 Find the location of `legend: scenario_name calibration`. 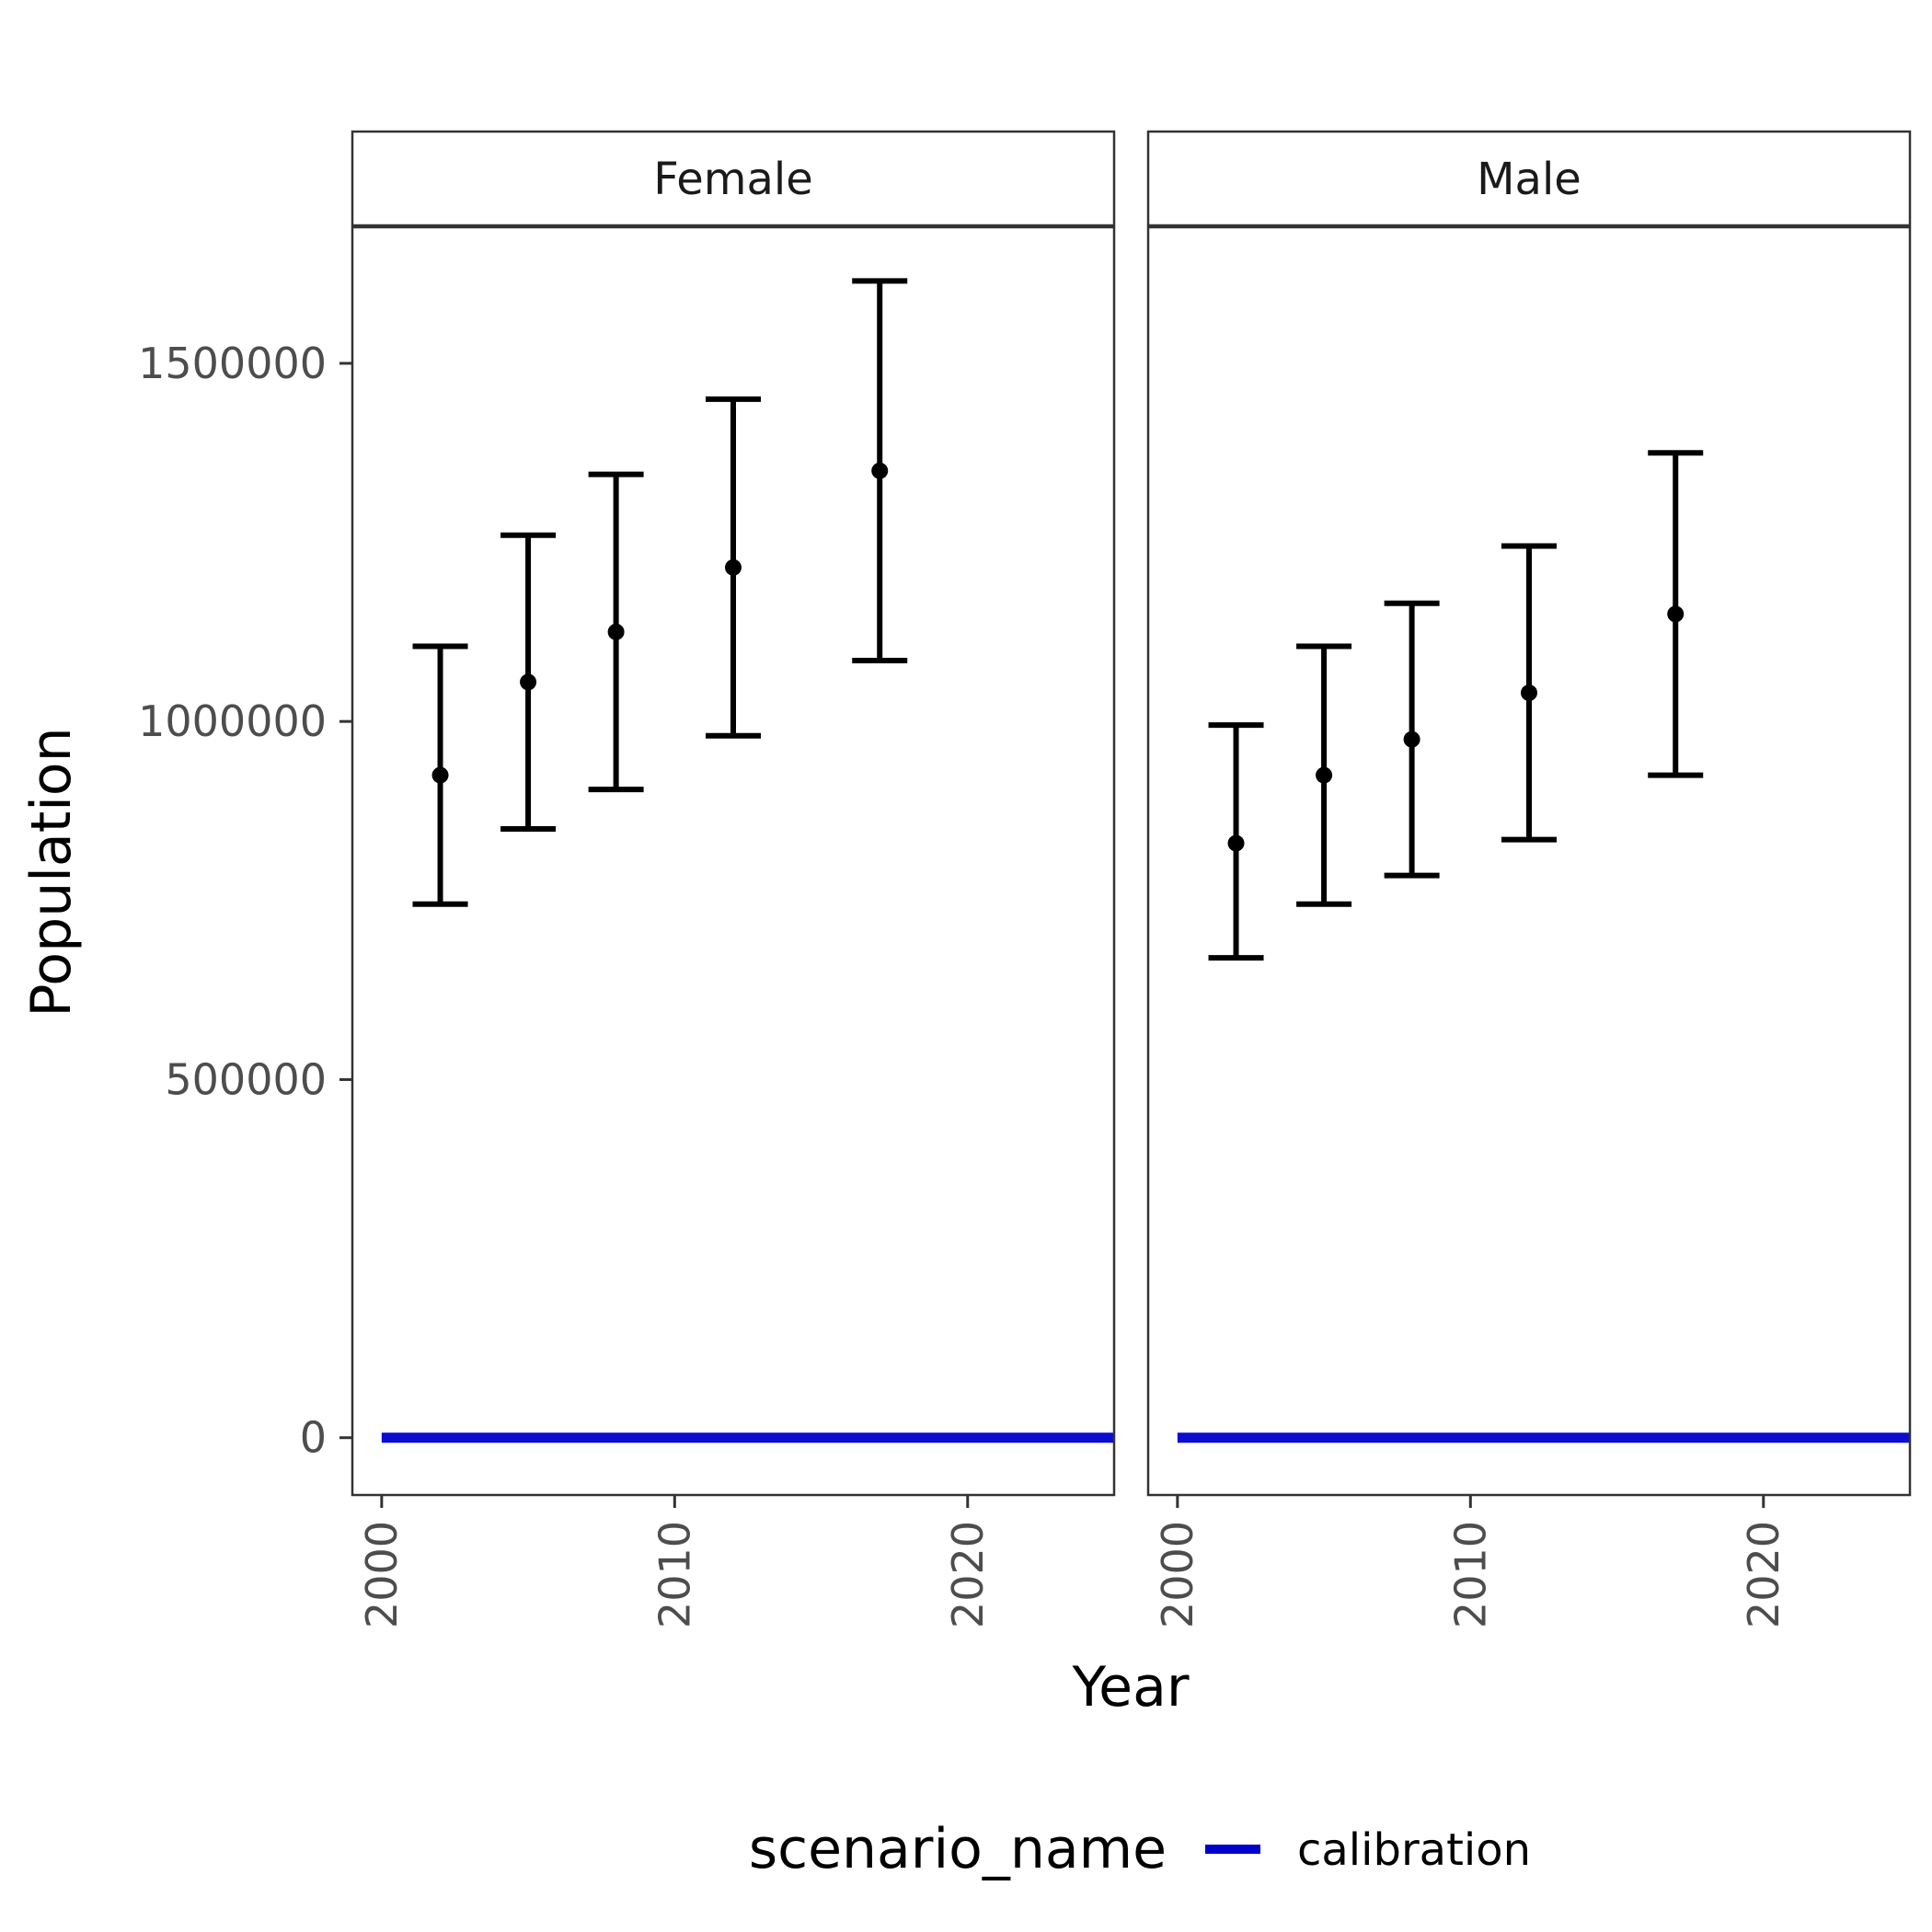

legend: scenario_name calibration is located at coordinates (1140, 1849).